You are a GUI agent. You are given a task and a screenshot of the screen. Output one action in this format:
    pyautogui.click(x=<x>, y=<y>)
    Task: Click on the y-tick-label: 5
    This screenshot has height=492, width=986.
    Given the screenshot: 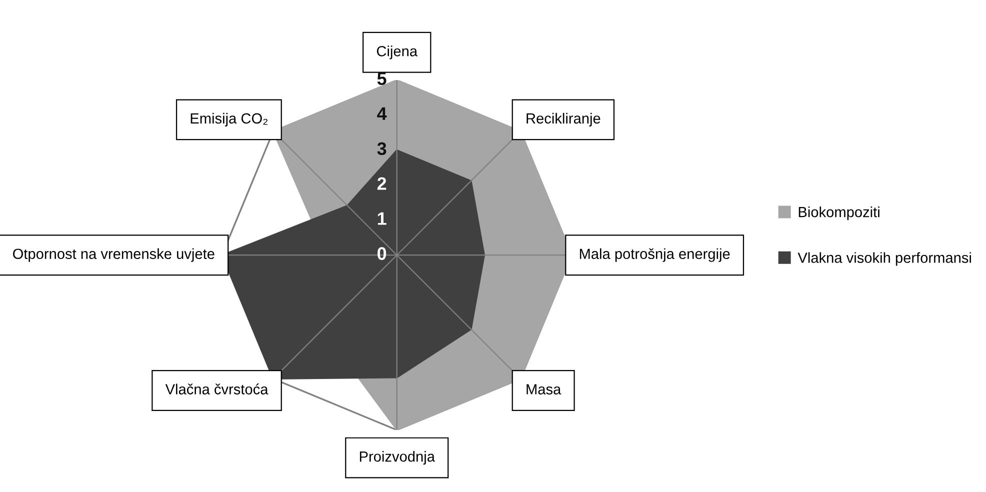 What is the action you would take?
    pyautogui.click(x=381, y=79)
    